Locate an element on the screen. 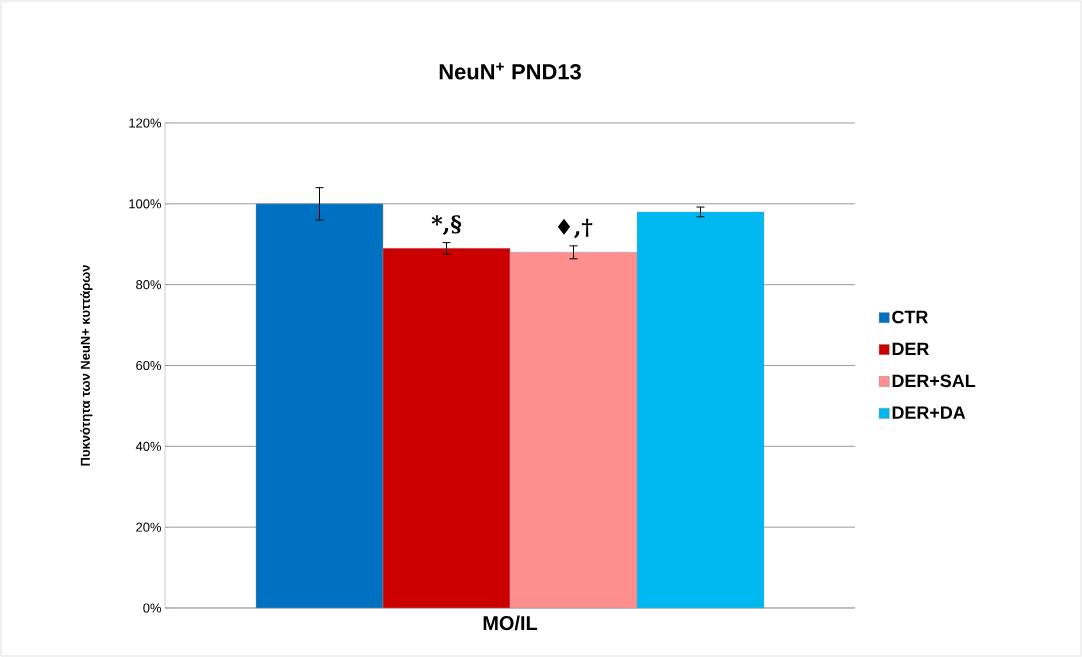 This screenshot has width=1082, height=657. x-tick-label: MO/IL is located at coordinates (510, 623).